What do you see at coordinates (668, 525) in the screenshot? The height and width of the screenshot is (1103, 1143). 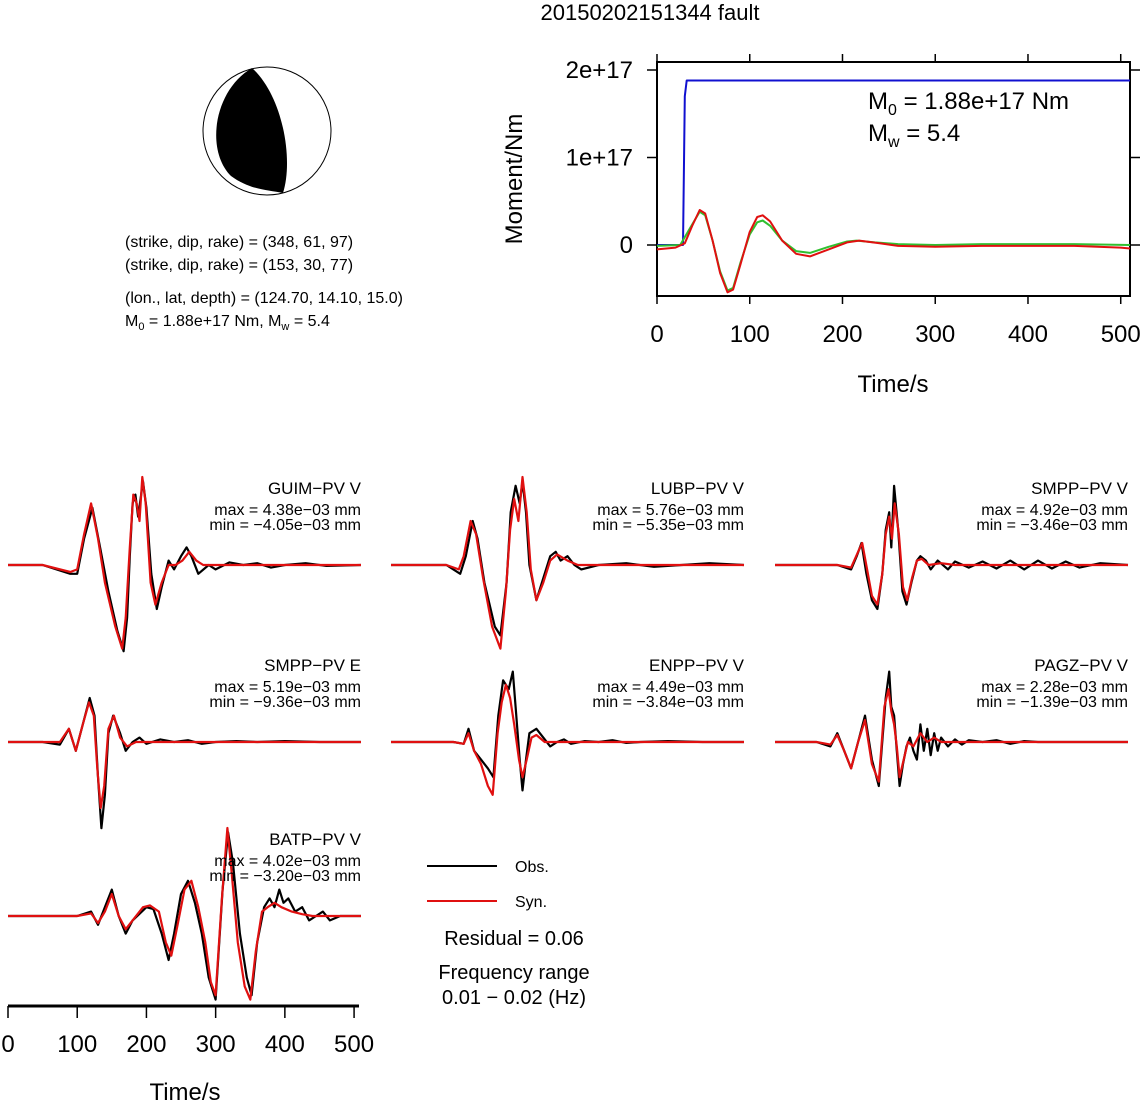 I see `trace-min-label: min = −5.35e−03 mm` at bounding box center [668, 525].